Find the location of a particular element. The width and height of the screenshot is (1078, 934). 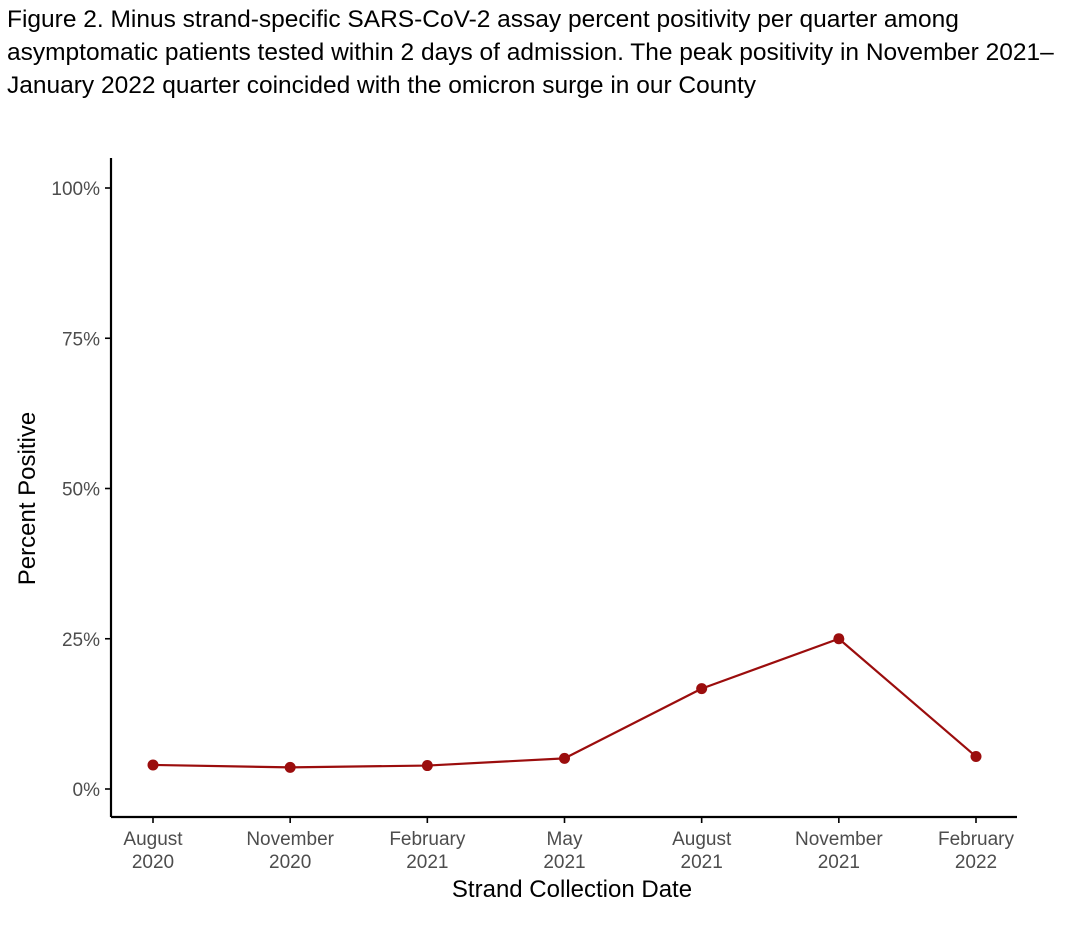

y-axis-title: Percent Positive is located at coordinates (27, 498).